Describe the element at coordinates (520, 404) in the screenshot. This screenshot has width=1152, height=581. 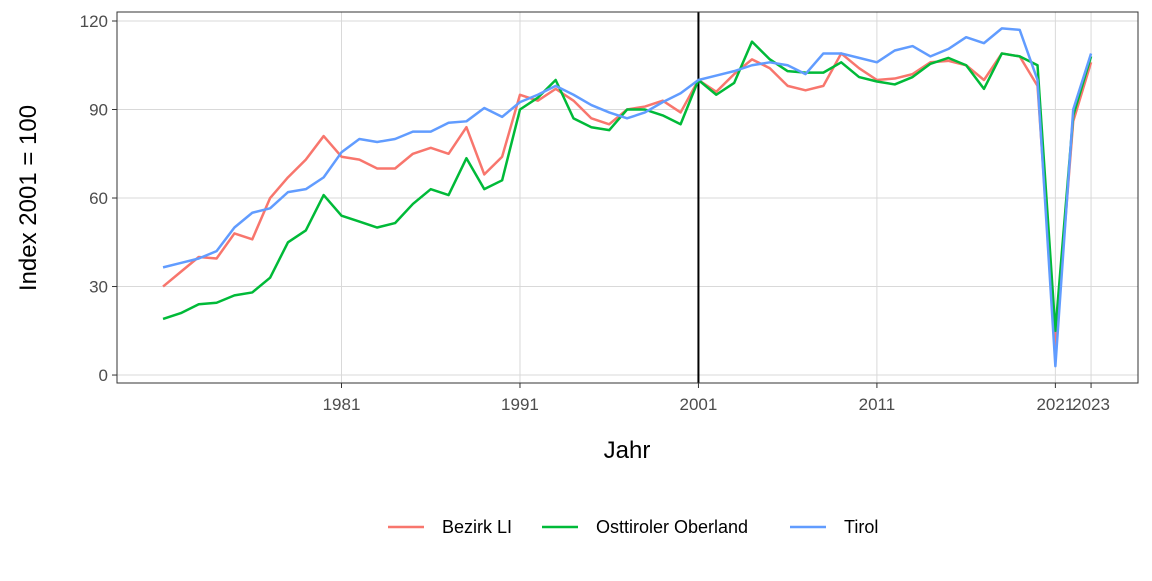
I see `x-tick-label: 1991` at that location.